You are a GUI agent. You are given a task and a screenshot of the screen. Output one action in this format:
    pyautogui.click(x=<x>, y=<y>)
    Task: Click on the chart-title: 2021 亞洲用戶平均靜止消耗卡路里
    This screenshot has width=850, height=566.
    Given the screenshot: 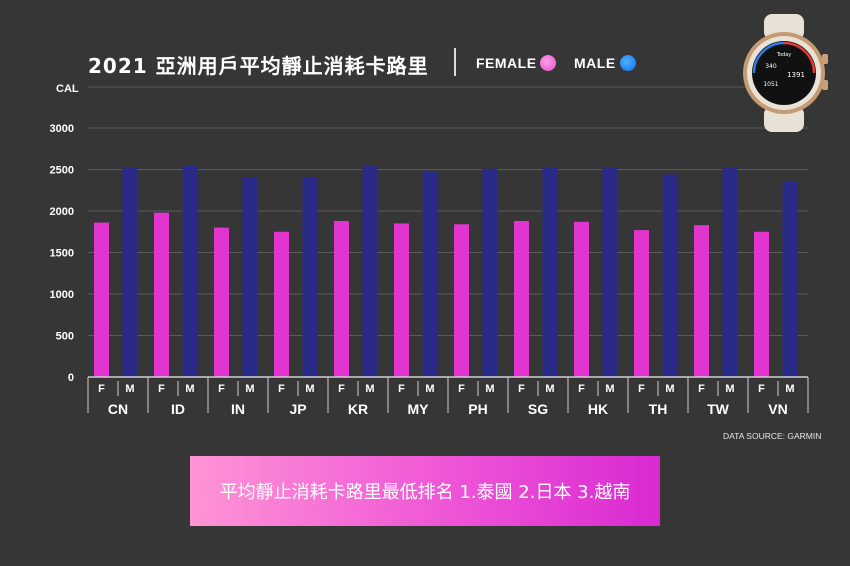 What is the action you would take?
    pyautogui.click(x=258, y=66)
    